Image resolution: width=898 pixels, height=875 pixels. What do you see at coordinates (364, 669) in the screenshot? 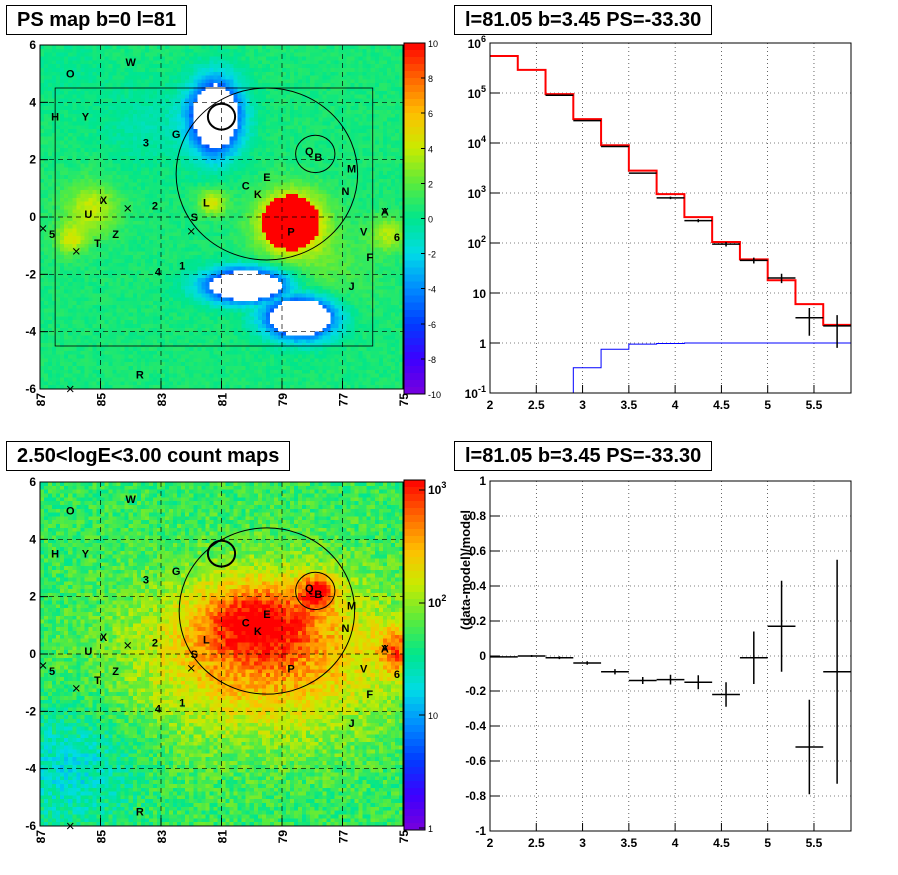
I see `count-map-source-label: V` at bounding box center [364, 669].